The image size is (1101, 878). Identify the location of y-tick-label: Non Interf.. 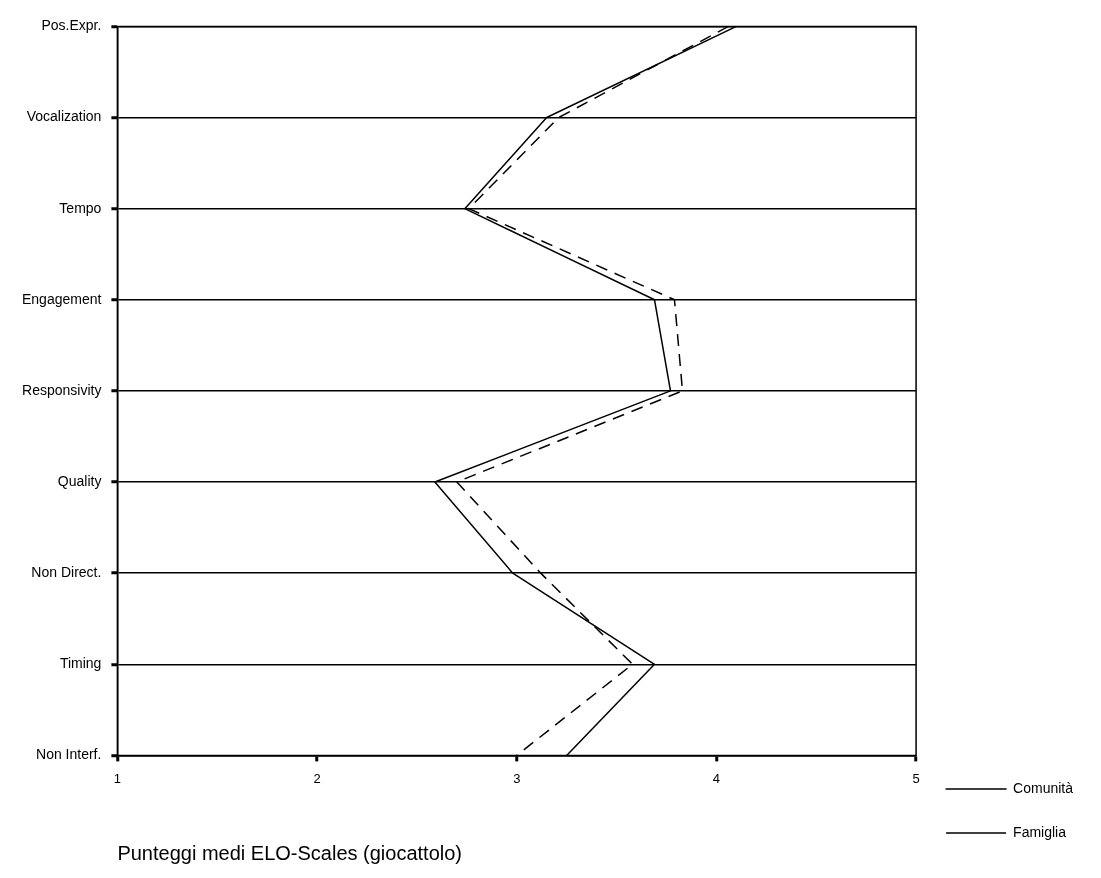
(69, 754).